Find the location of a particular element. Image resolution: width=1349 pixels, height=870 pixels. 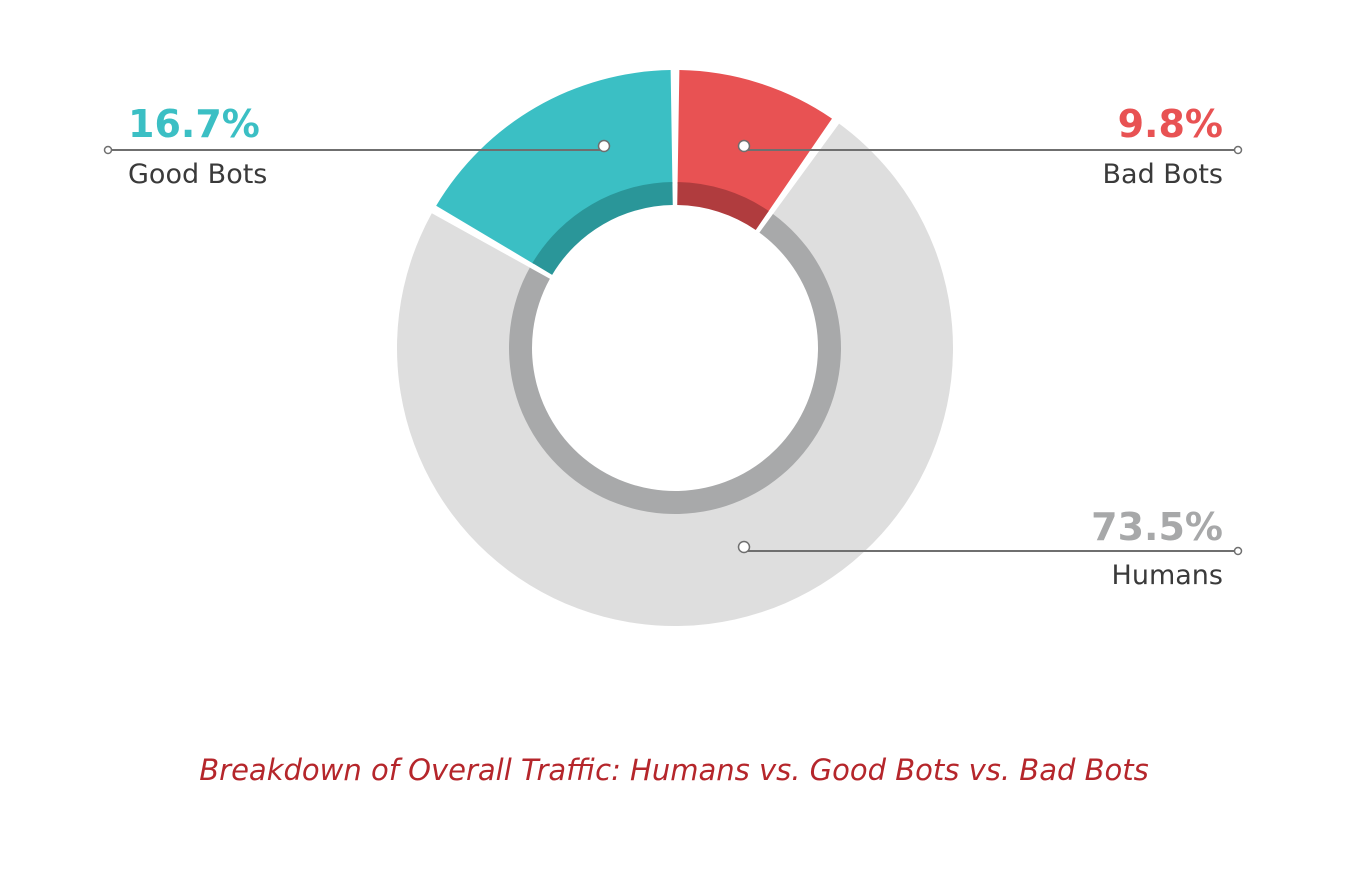

humans-leader-dot is located at coordinates (744, 547).